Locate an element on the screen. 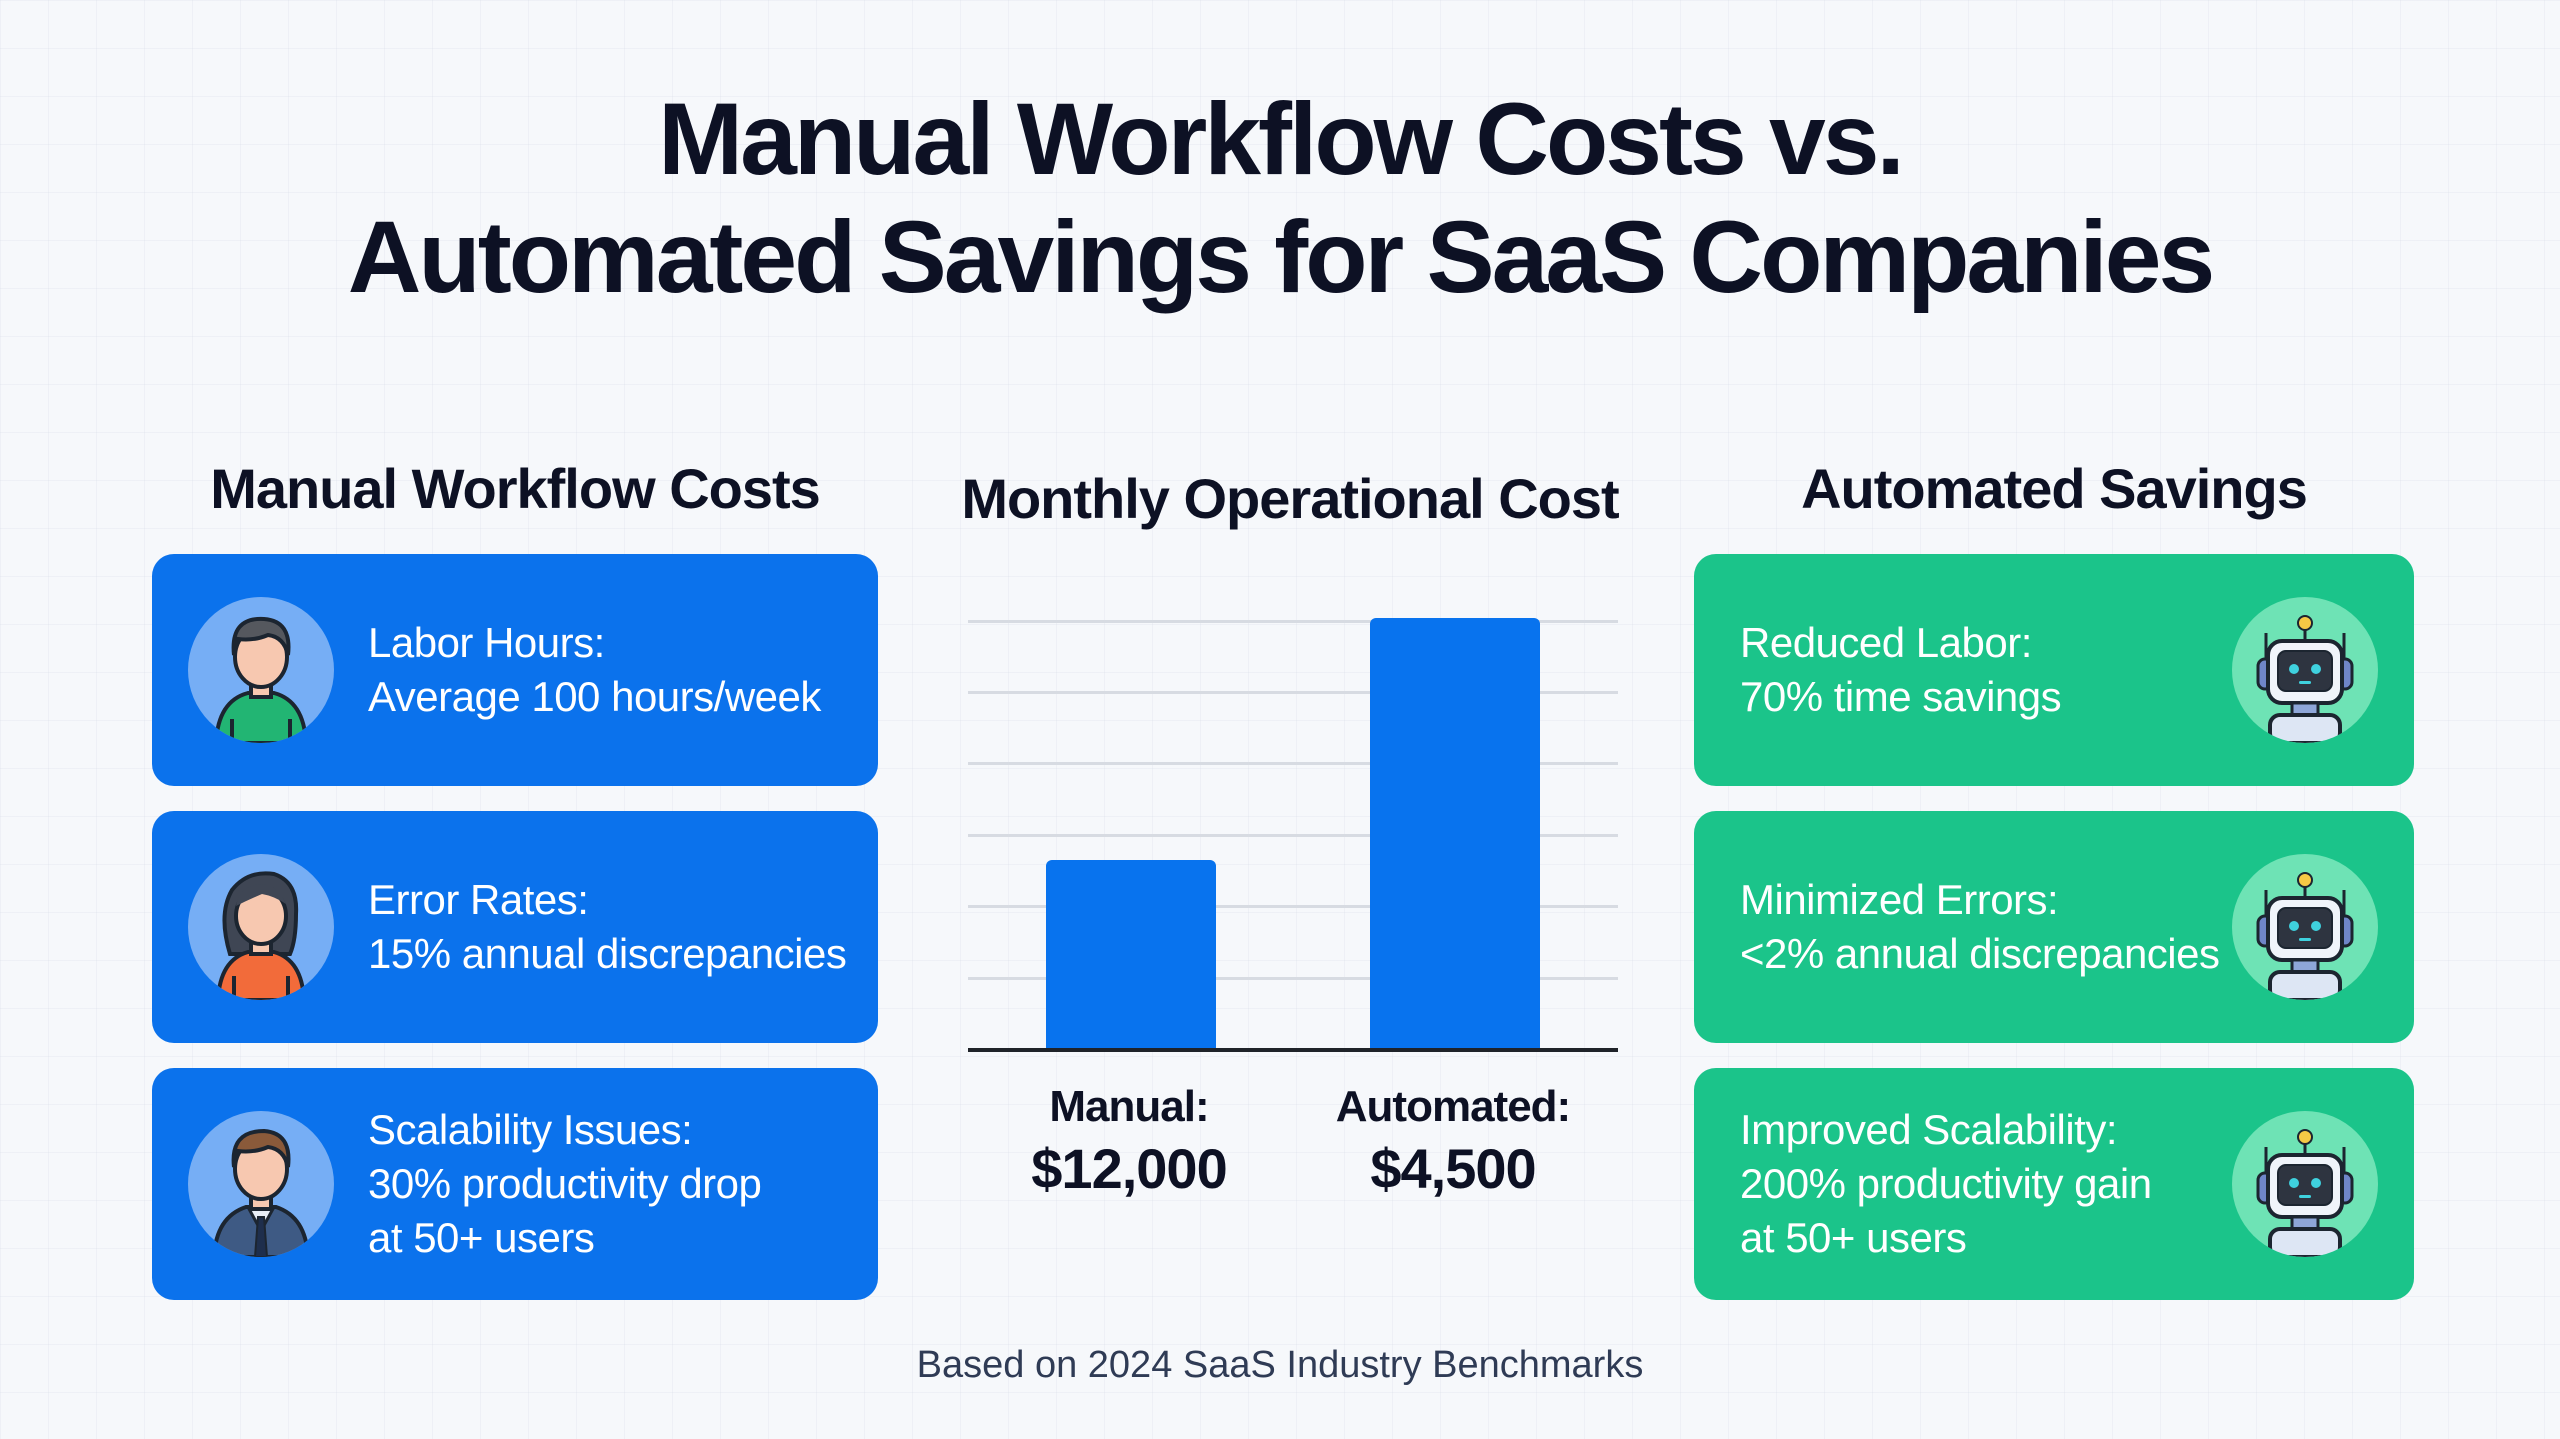 This screenshot has width=2560, height=1439. card-title: Reduced Labor: is located at coordinates (1886, 642).